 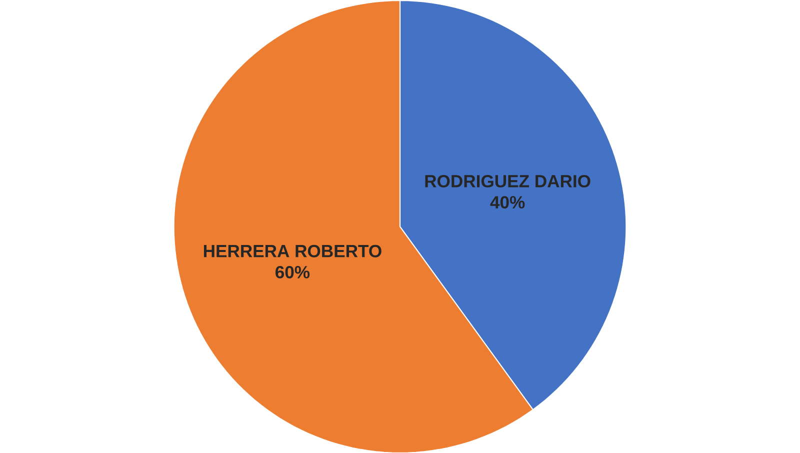 I want to click on data-label: 40%, so click(x=507, y=202).